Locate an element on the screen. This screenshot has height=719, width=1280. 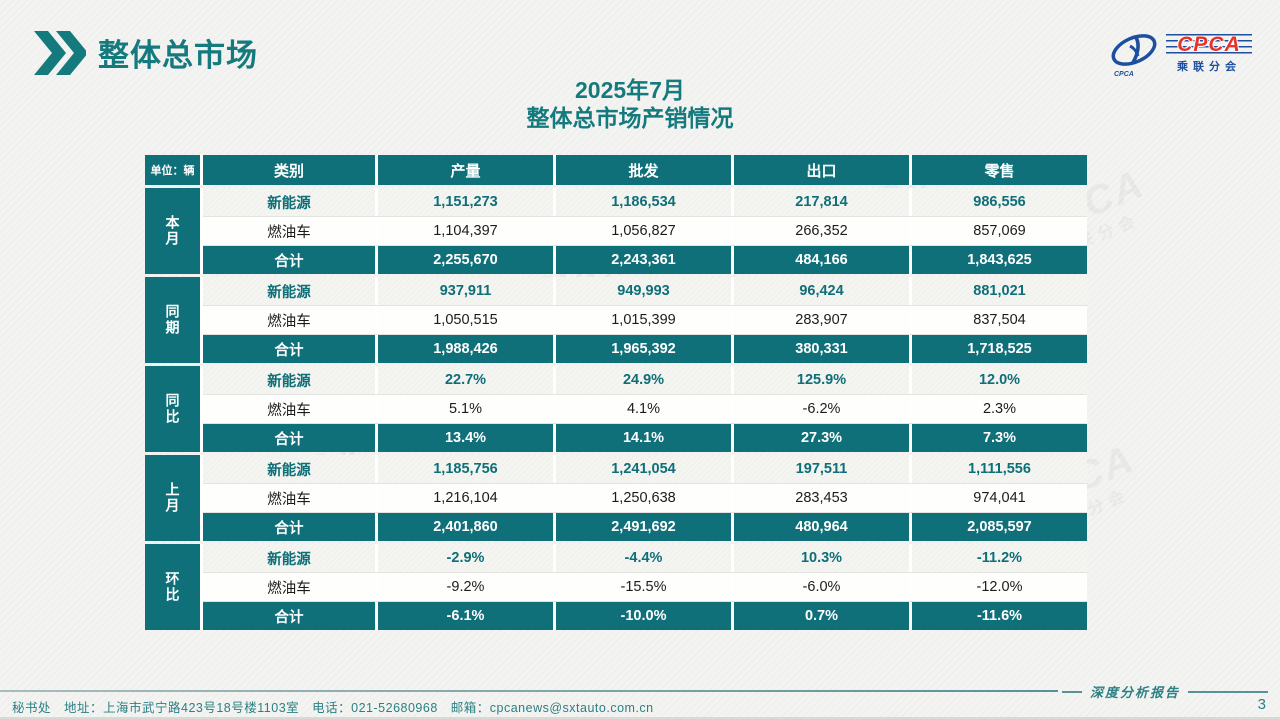
value-cell: -6.1% is located at coordinates (465, 616).